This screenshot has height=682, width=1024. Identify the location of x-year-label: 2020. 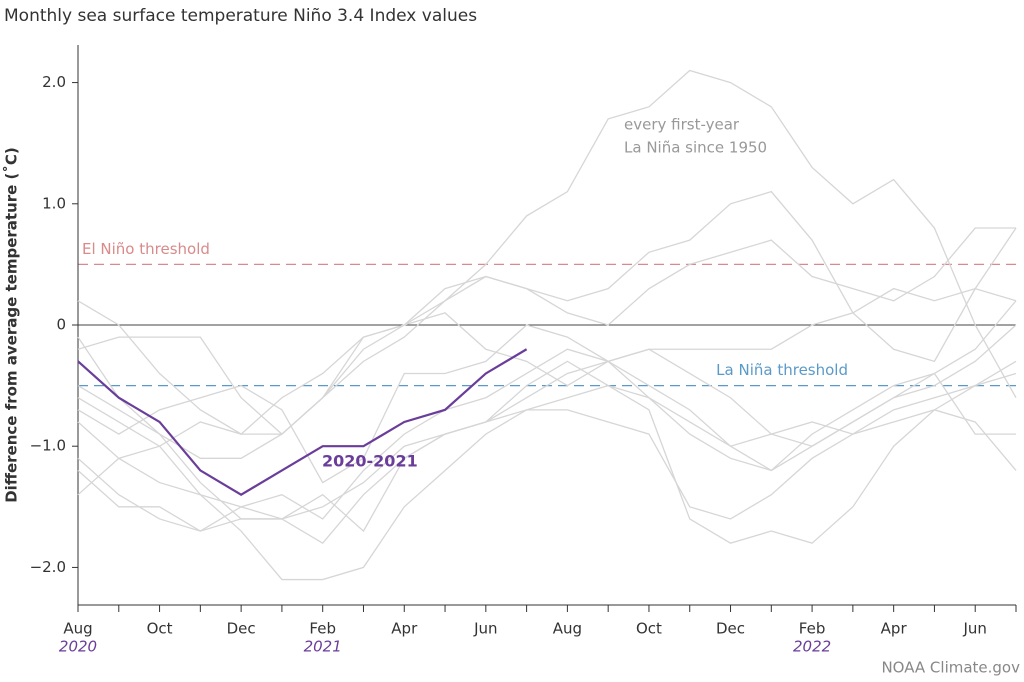
(78, 647).